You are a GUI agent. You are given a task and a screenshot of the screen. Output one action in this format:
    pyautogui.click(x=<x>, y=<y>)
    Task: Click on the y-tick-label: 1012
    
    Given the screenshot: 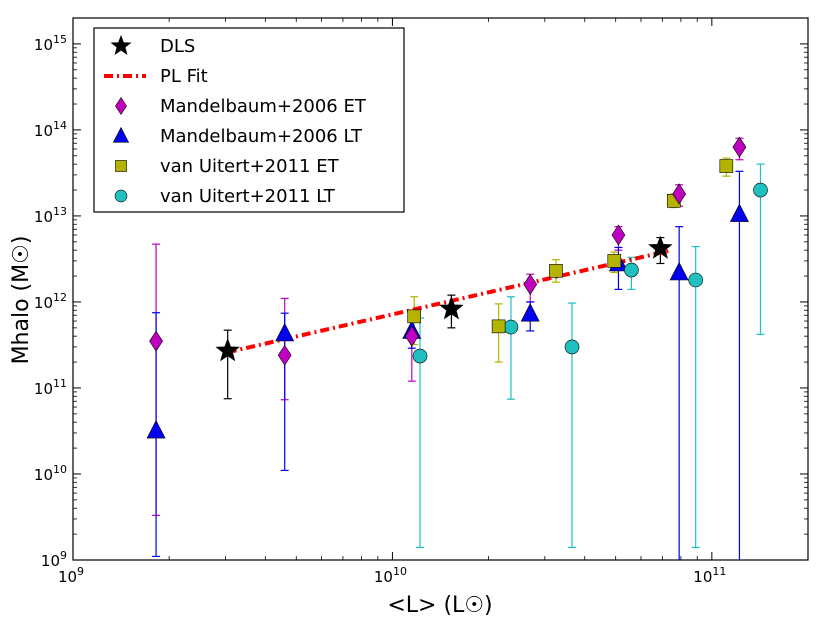 What is the action you would take?
    pyautogui.click(x=50, y=301)
    